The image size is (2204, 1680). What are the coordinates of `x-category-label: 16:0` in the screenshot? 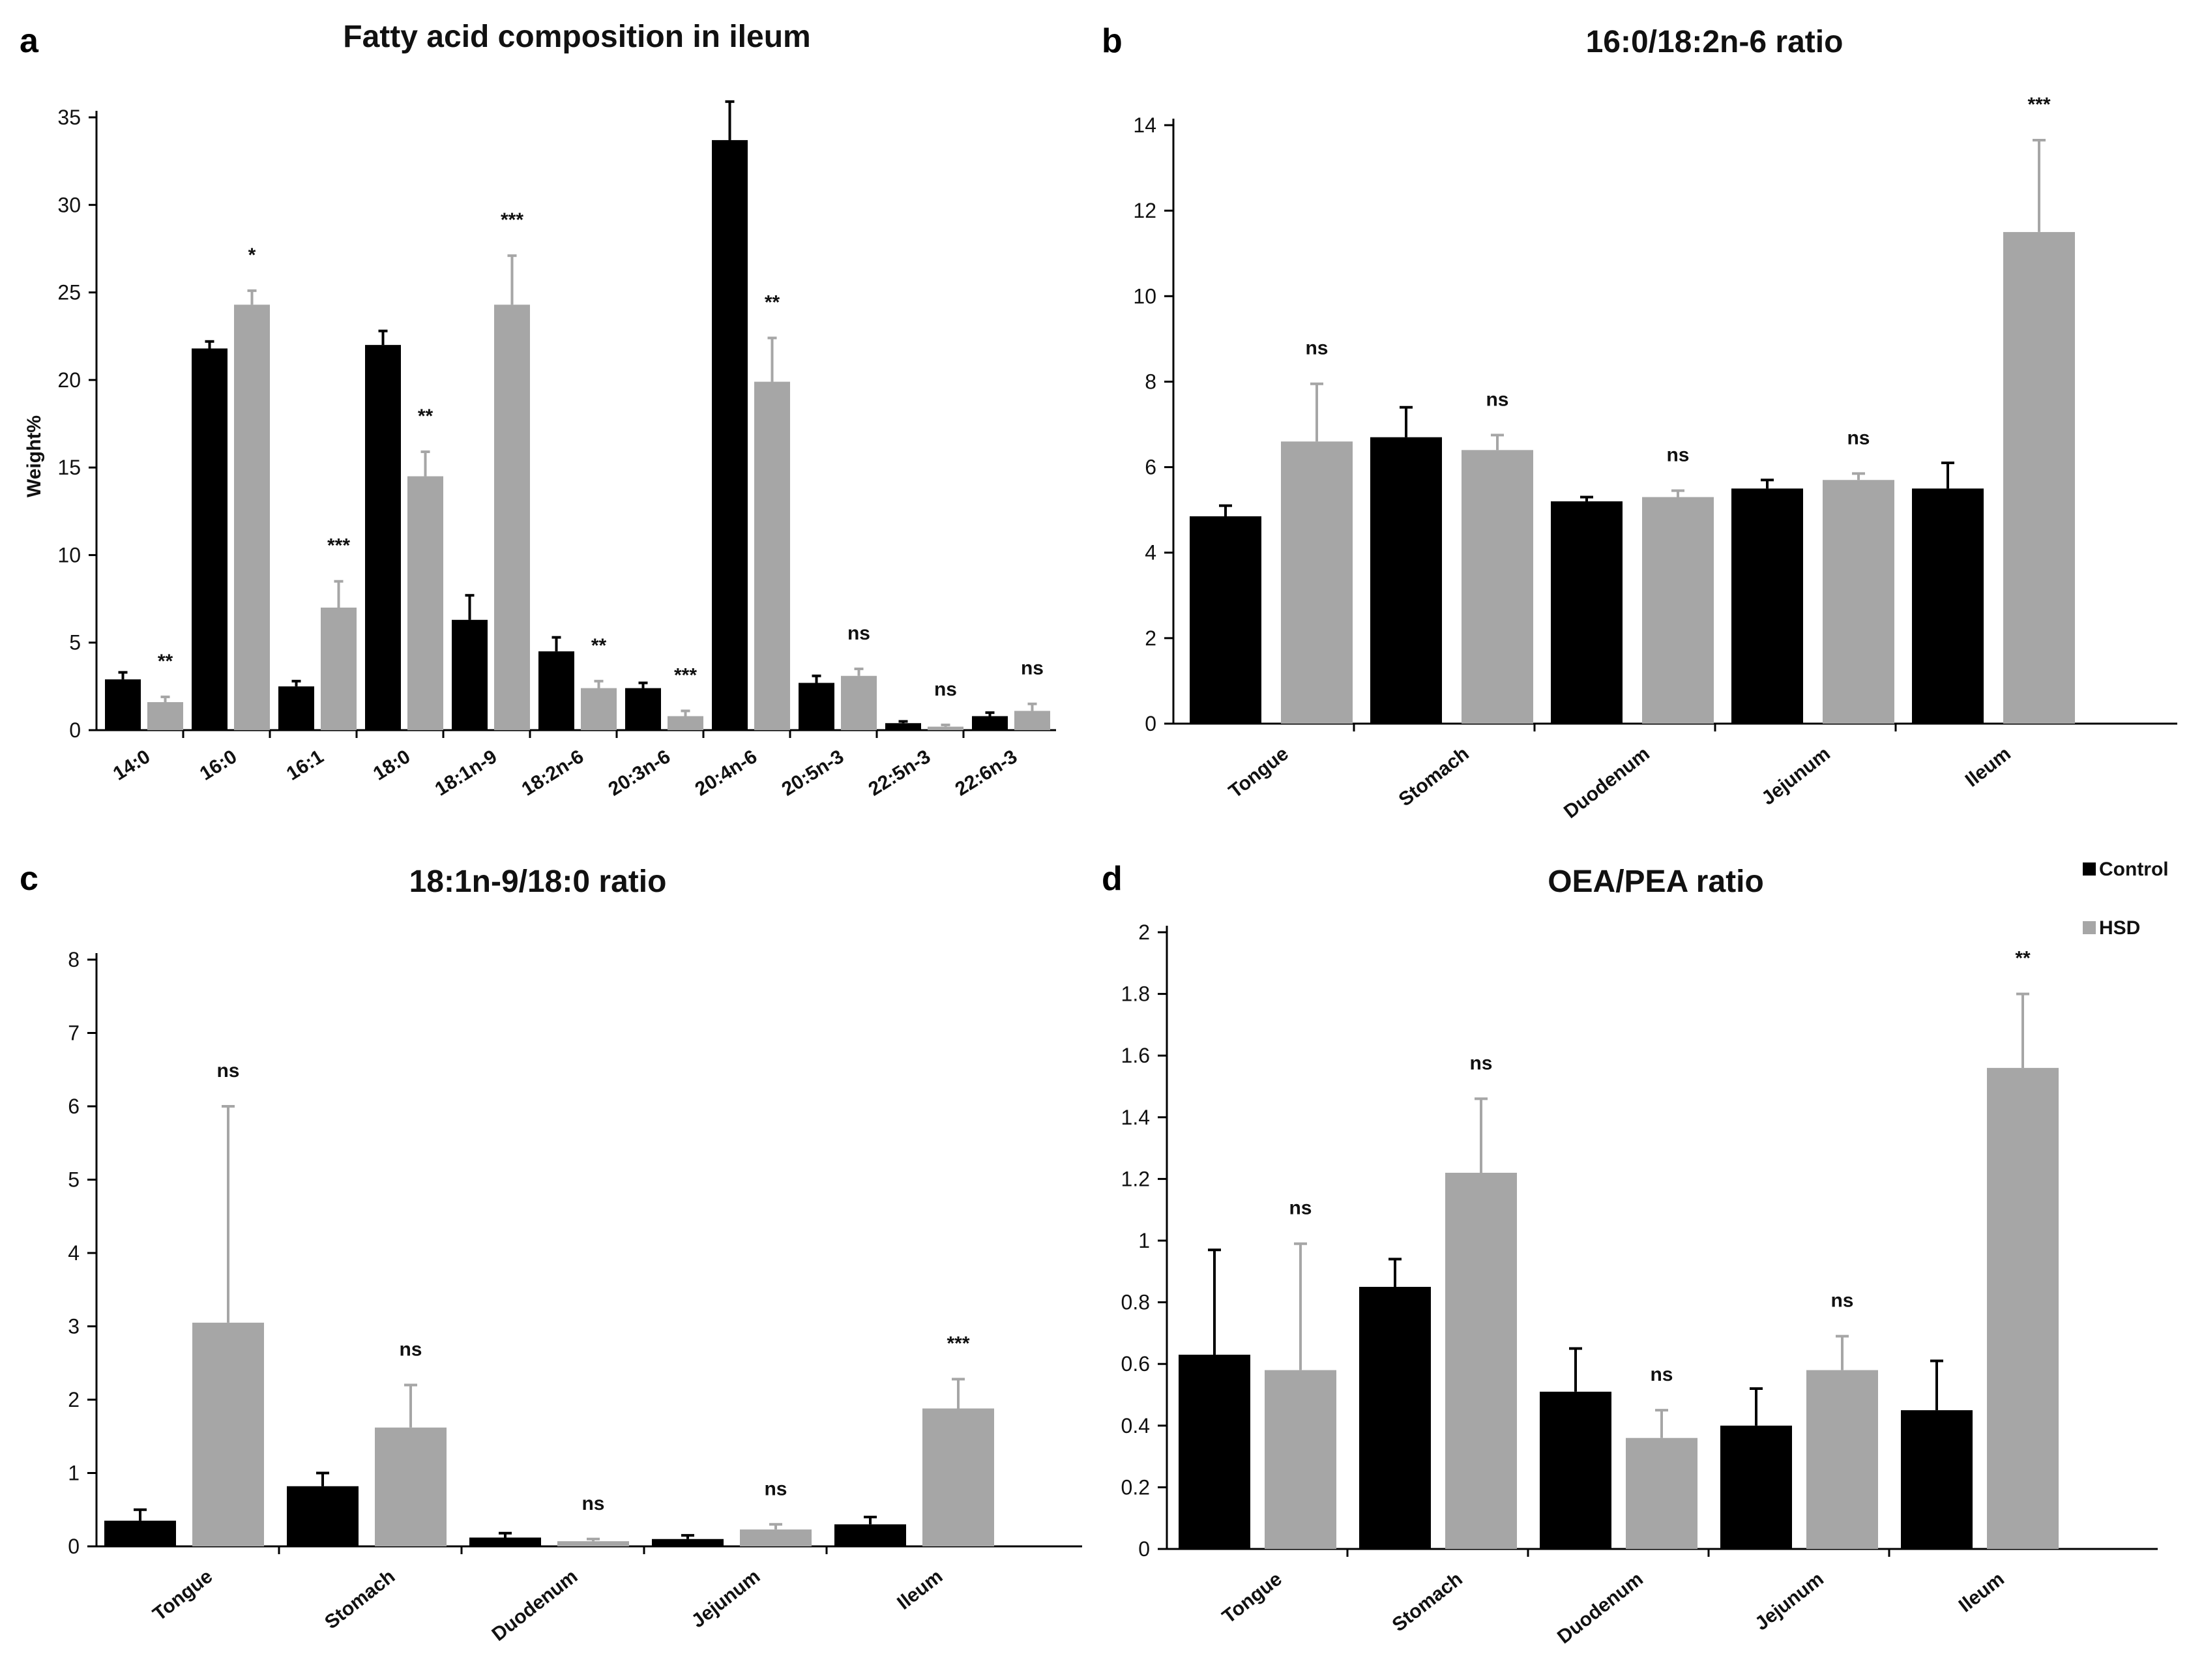 It's located at (218, 765).